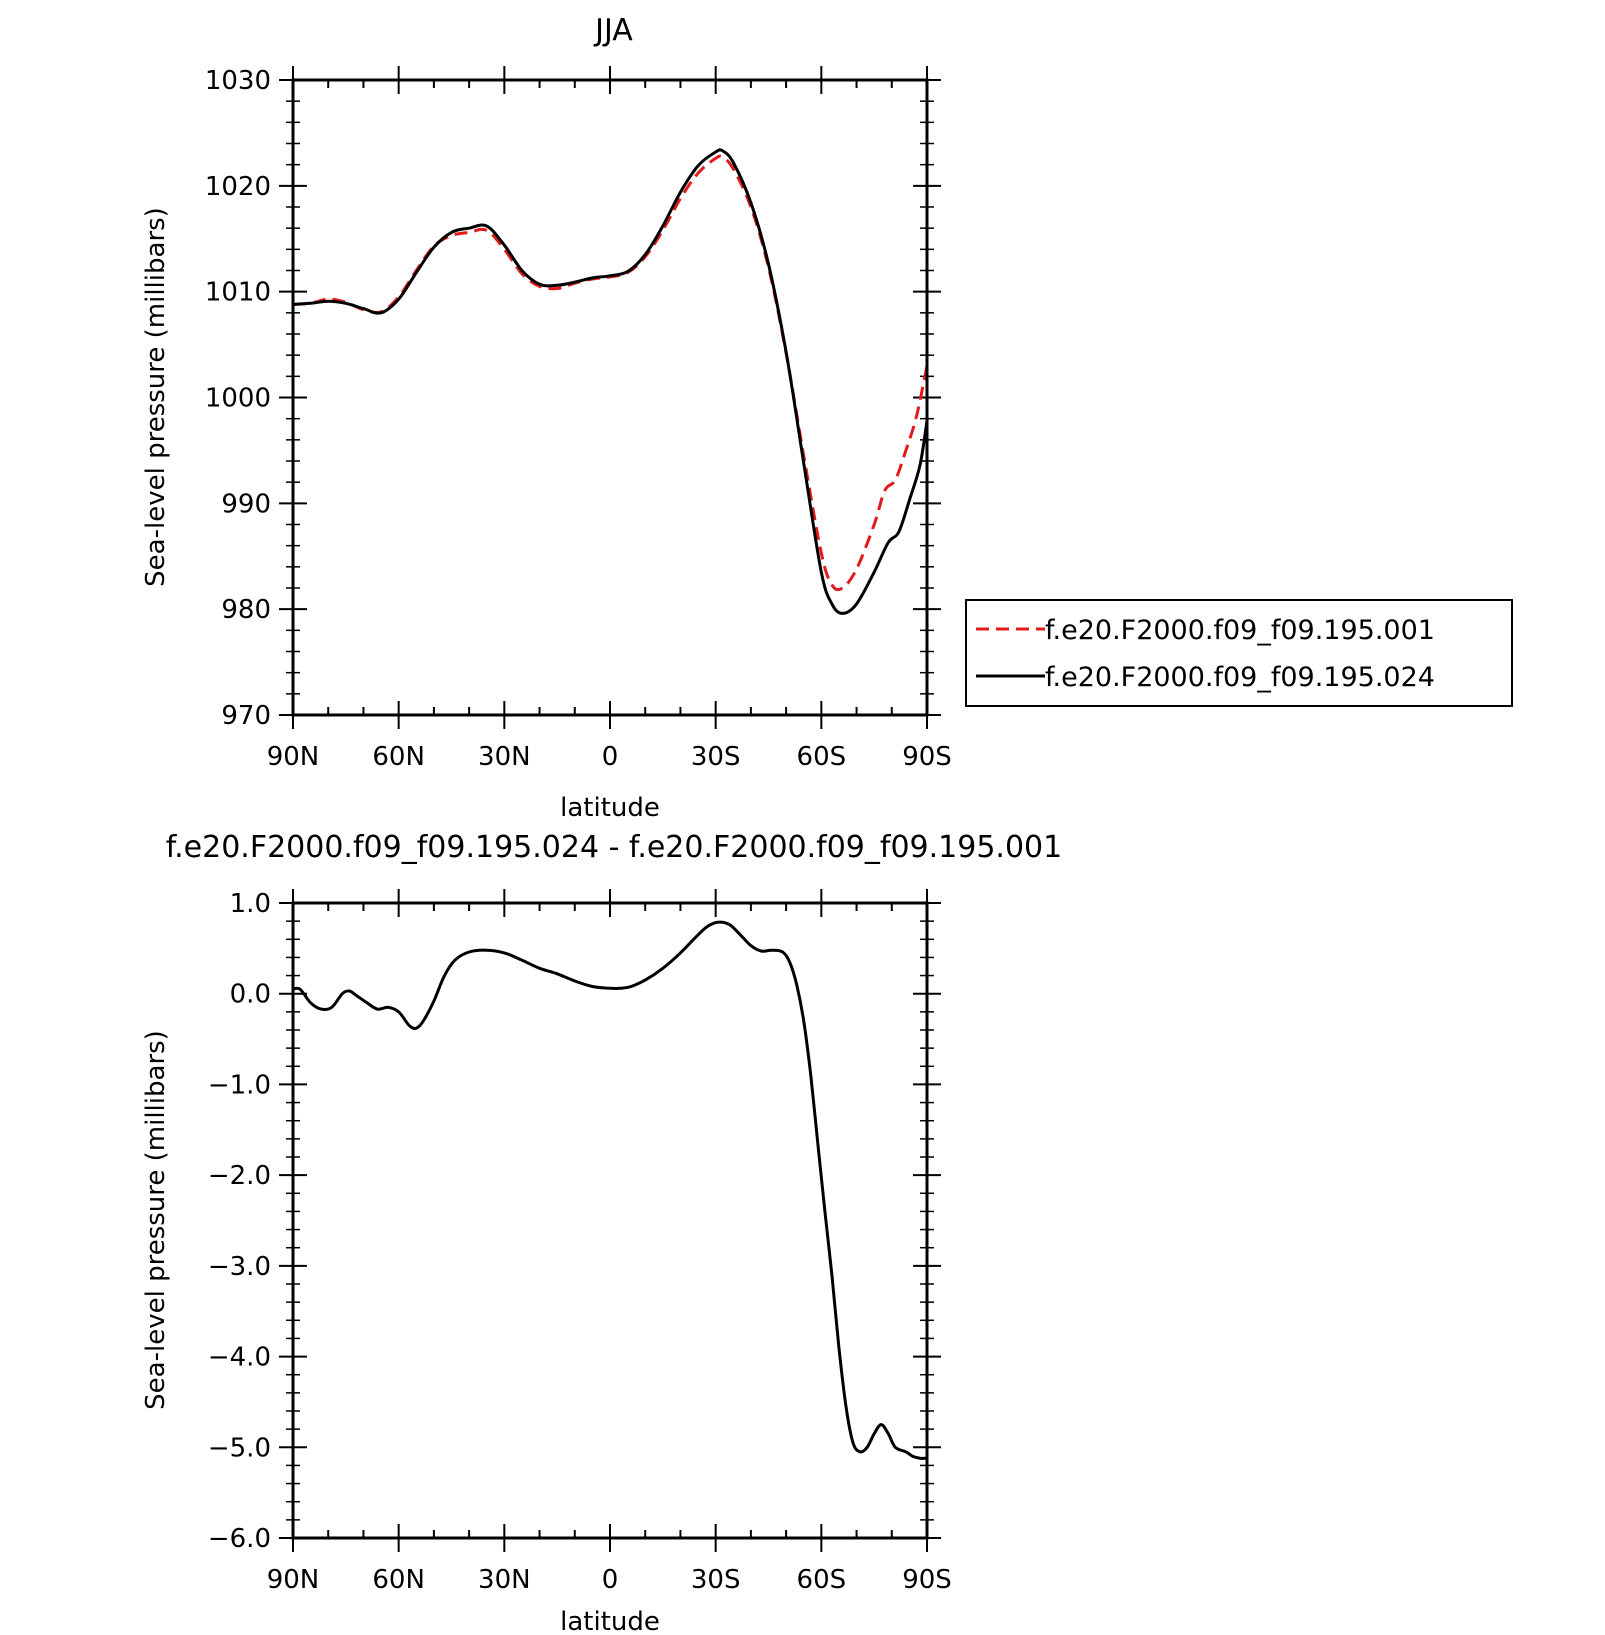 This screenshot has height=1635, width=1605. I want to click on bottom-x-axis-label: latitude, so click(610, 1621).